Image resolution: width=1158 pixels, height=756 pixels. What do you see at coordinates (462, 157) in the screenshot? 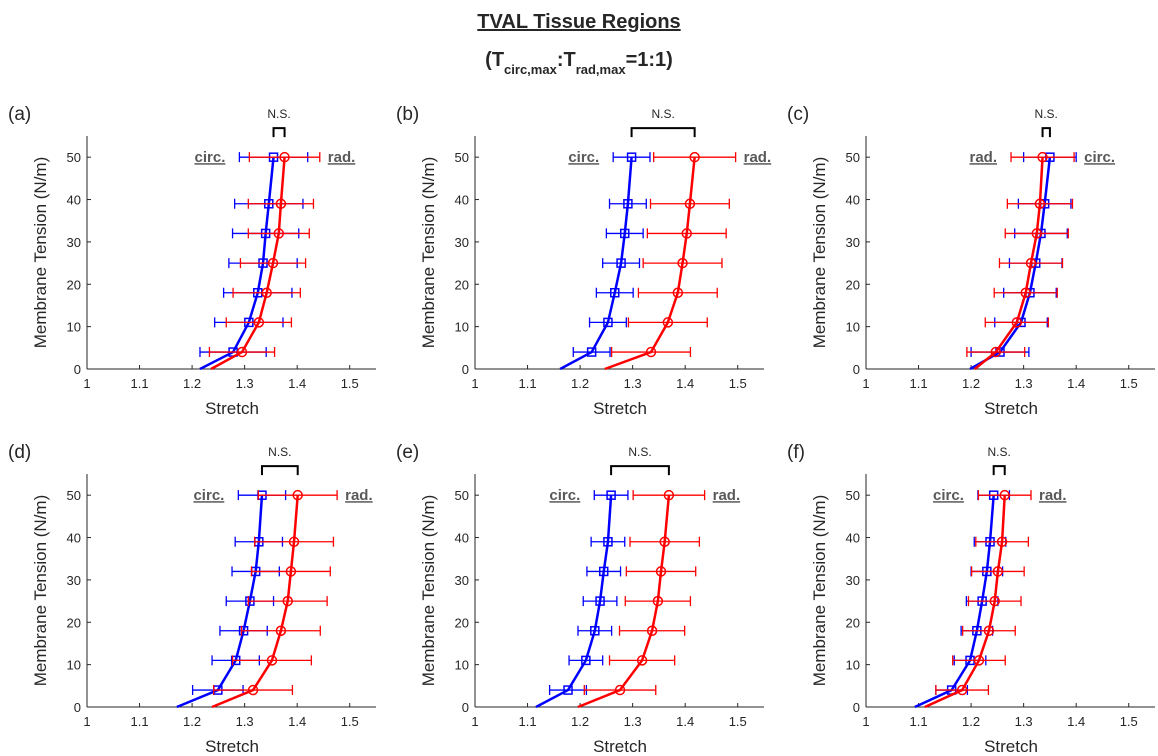
I see `y-tick-label: 50` at bounding box center [462, 157].